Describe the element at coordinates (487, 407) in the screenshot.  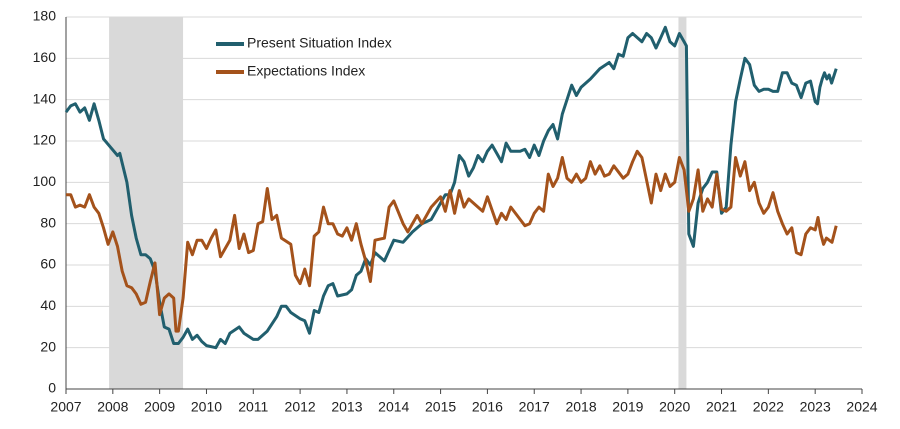
I see `x-tick-label: 2016` at that location.